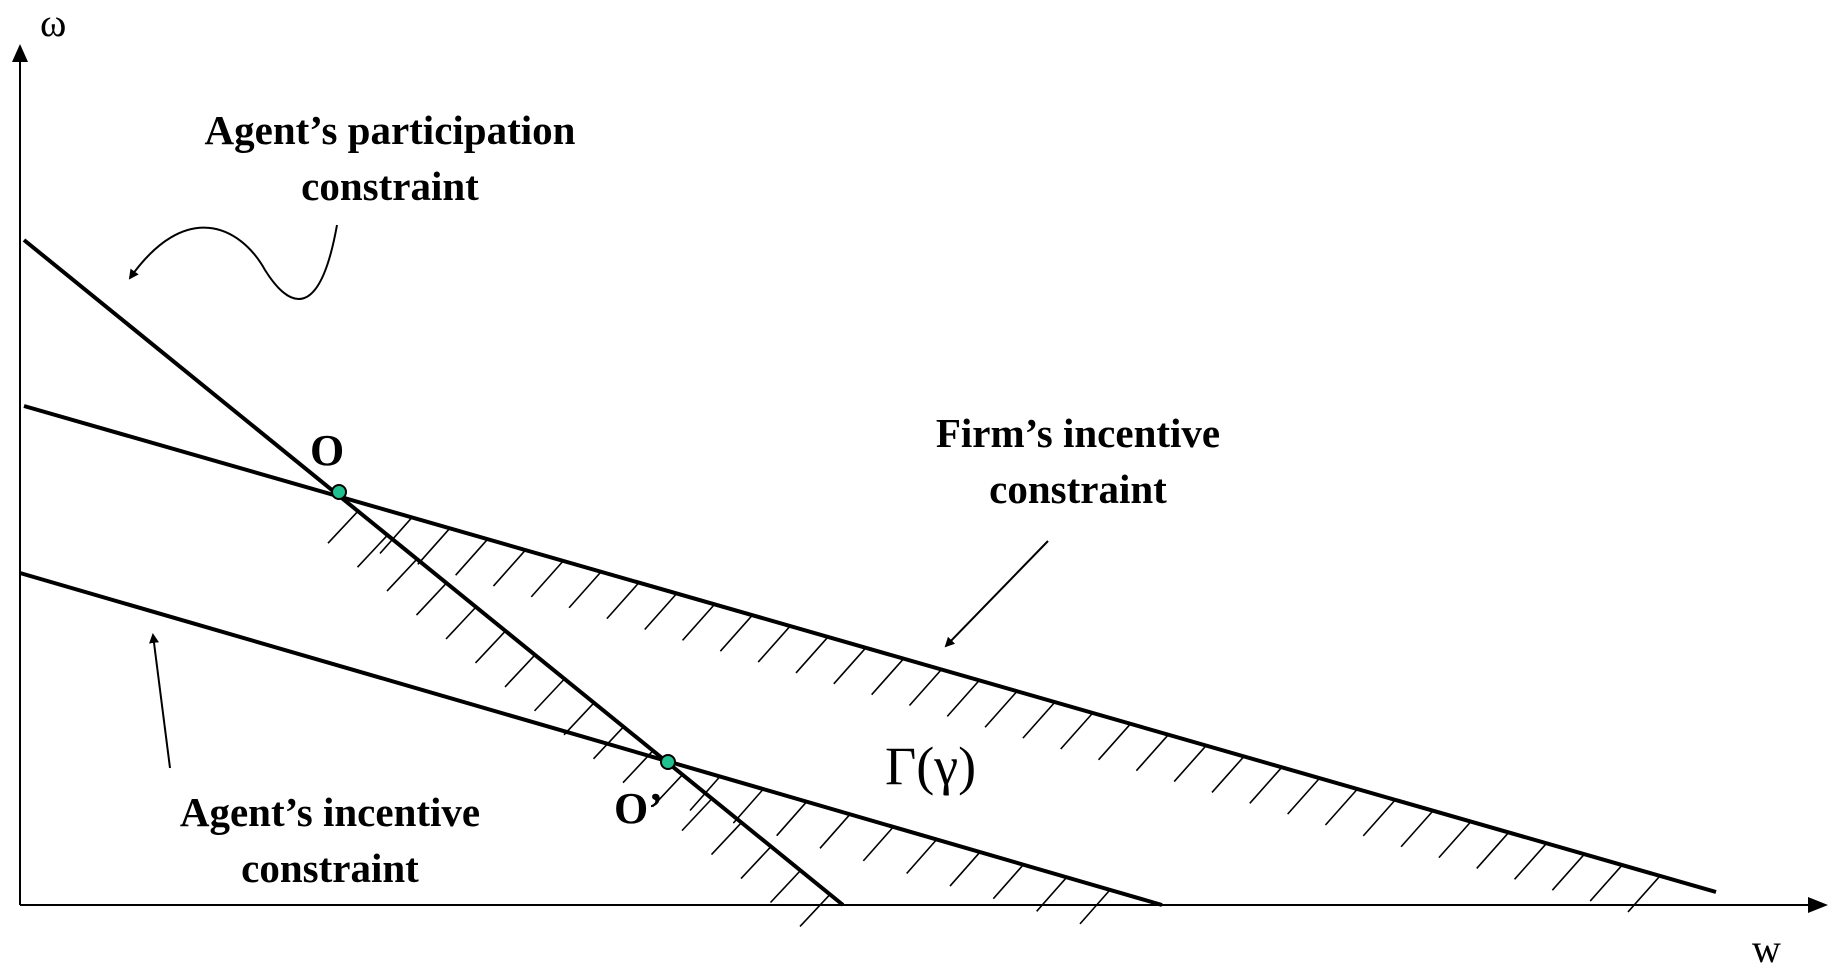 The height and width of the screenshot is (969, 1832). What do you see at coordinates (330, 812) in the screenshot?
I see `agent-incentive-annotation-line1: Agent’s incentive` at bounding box center [330, 812].